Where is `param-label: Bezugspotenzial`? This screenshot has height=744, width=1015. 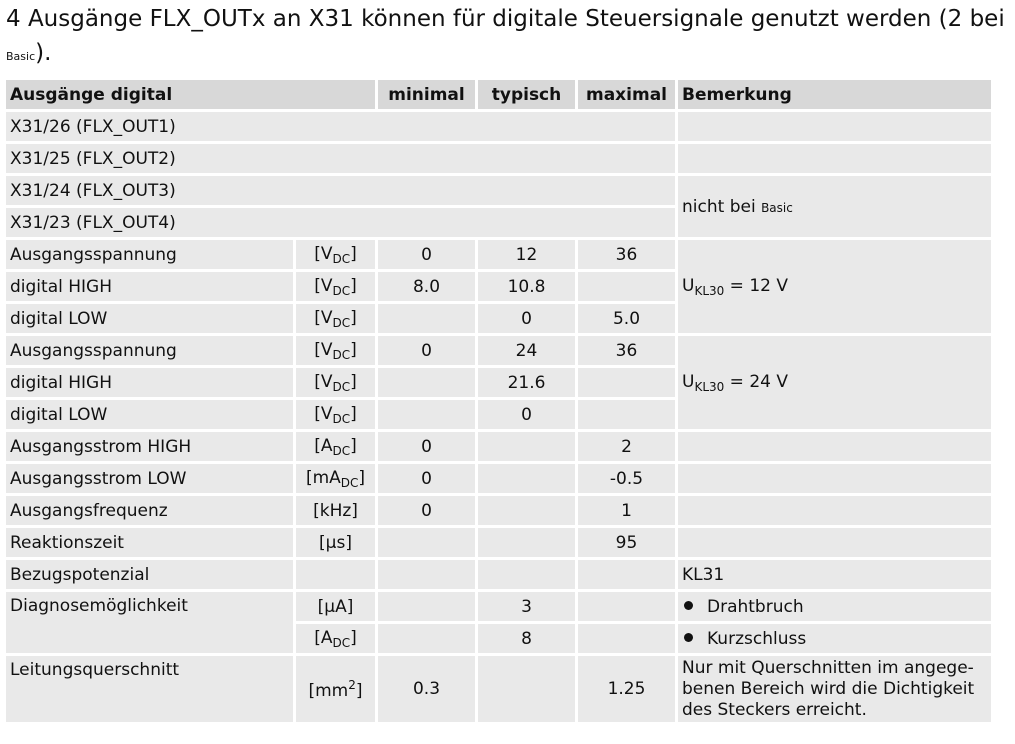 param-label: Bezugspotenzial is located at coordinates (149, 574).